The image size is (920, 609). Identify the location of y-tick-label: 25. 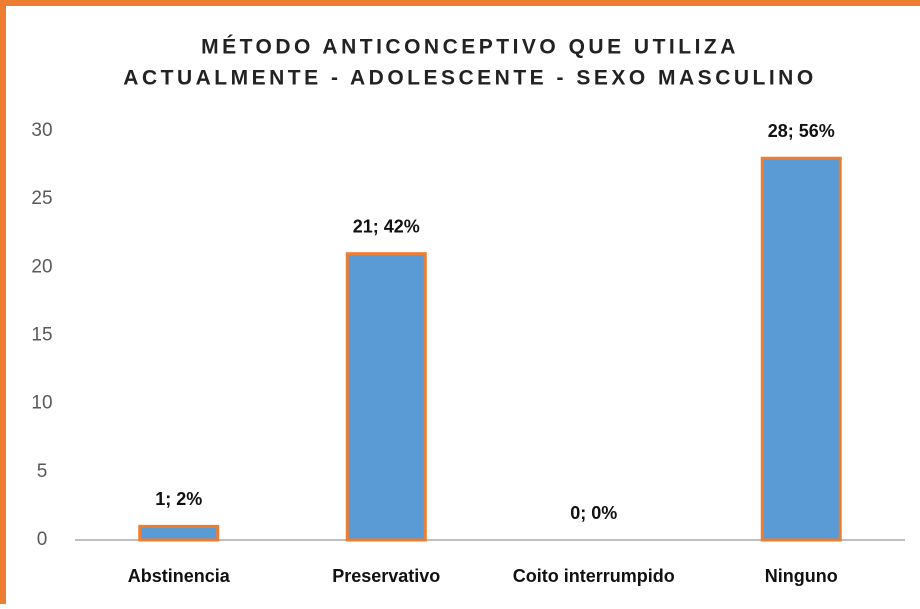
(41, 198).